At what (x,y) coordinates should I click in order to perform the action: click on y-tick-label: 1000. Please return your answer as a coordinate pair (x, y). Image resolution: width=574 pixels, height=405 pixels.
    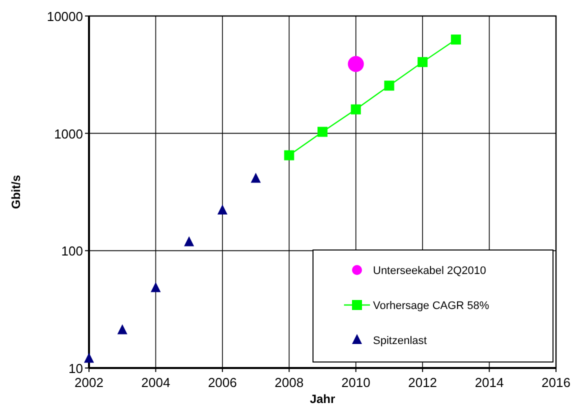
    Looking at the image, I should click on (68, 134).